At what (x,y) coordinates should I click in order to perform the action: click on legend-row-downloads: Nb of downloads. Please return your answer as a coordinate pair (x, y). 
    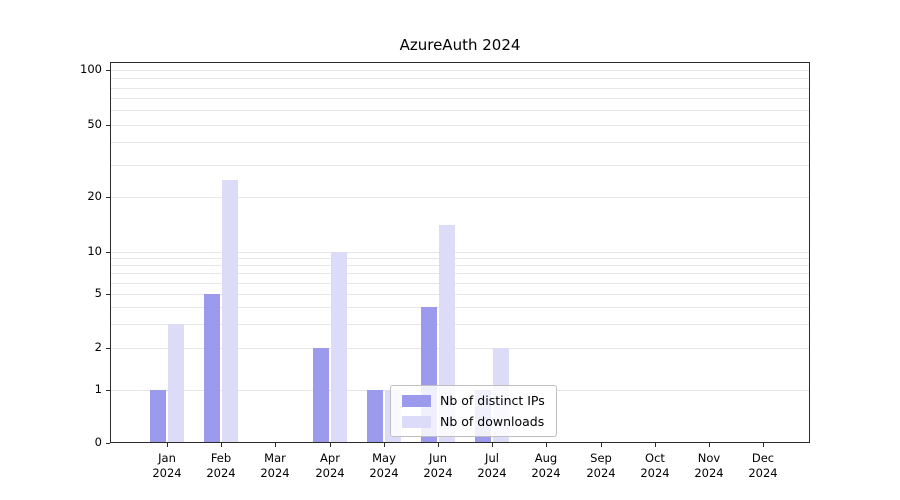
    Looking at the image, I should click on (473, 421).